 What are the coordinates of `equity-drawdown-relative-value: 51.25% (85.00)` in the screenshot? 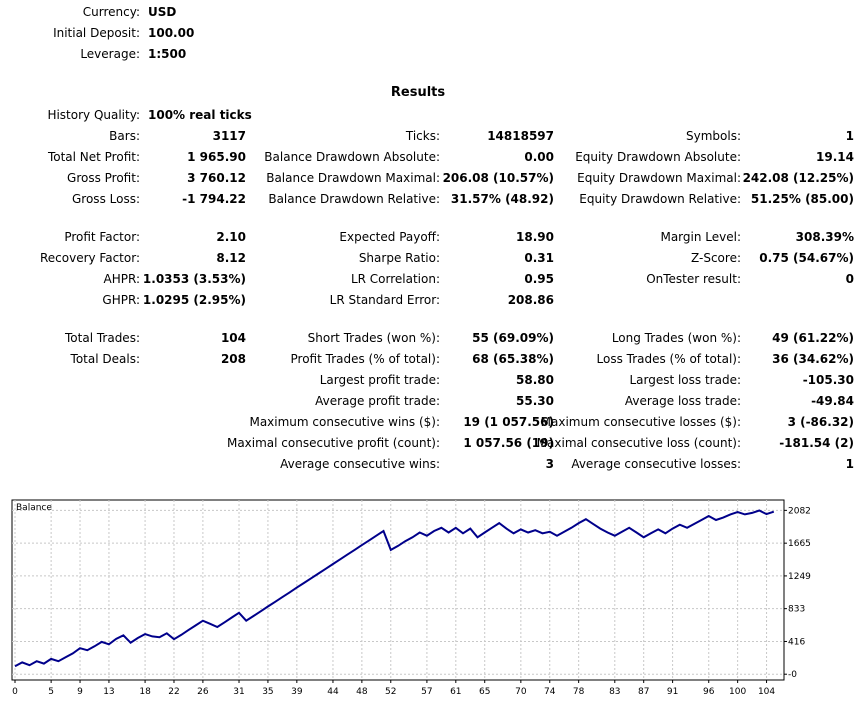 It's located at (802, 199).